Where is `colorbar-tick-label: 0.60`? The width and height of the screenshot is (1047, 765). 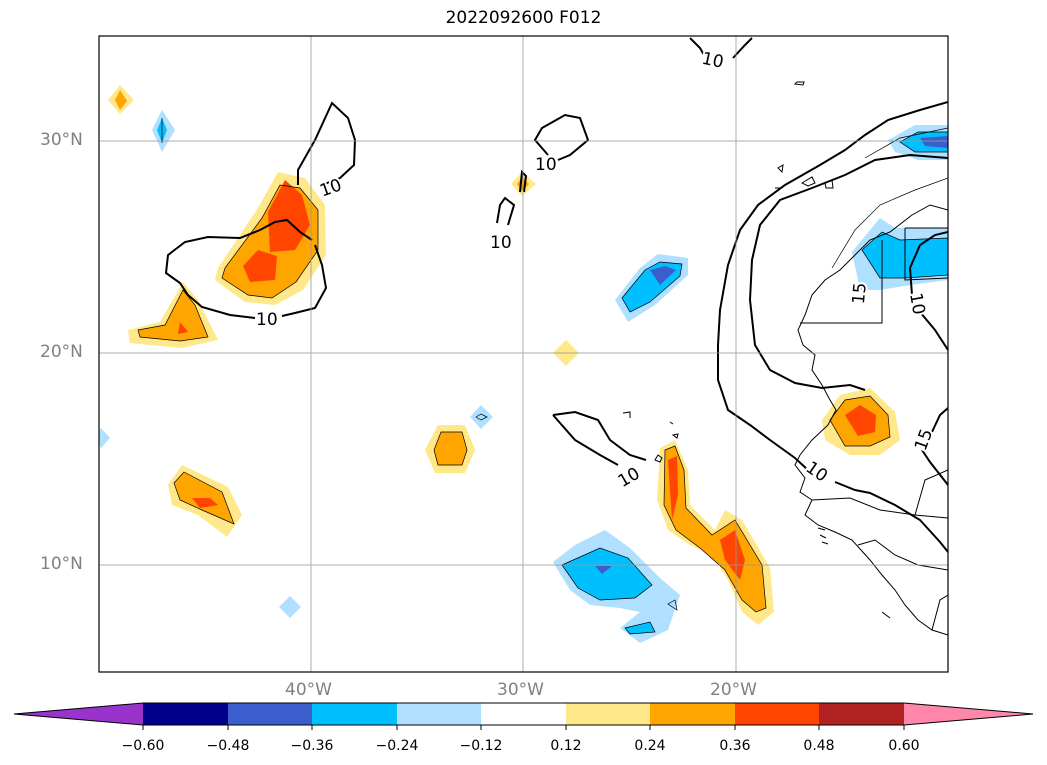
colorbar-tick-label: 0.60 is located at coordinates (904, 746).